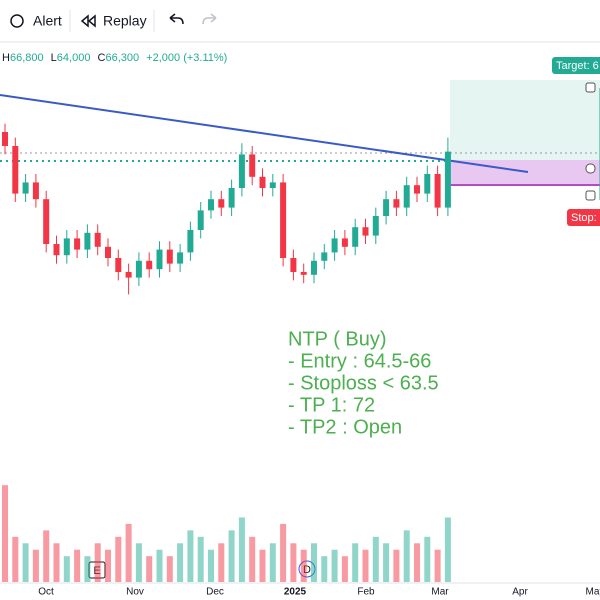 The image size is (600, 600). What do you see at coordinates (88, 21) in the screenshot?
I see `replay-icon` at bounding box center [88, 21].